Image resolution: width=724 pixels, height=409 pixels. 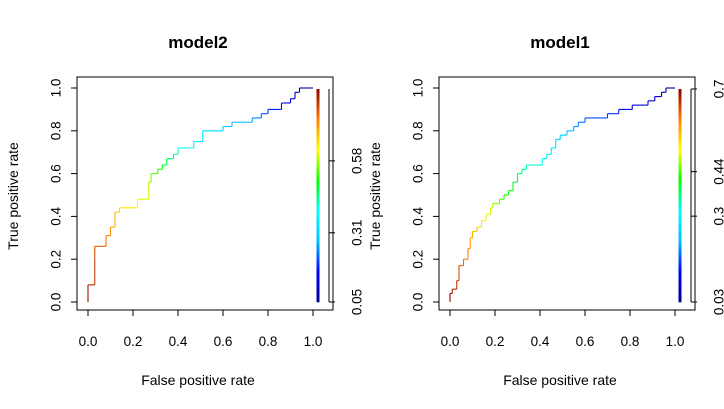 I want to click on x-tick-label: 1.0, so click(x=675, y=341).